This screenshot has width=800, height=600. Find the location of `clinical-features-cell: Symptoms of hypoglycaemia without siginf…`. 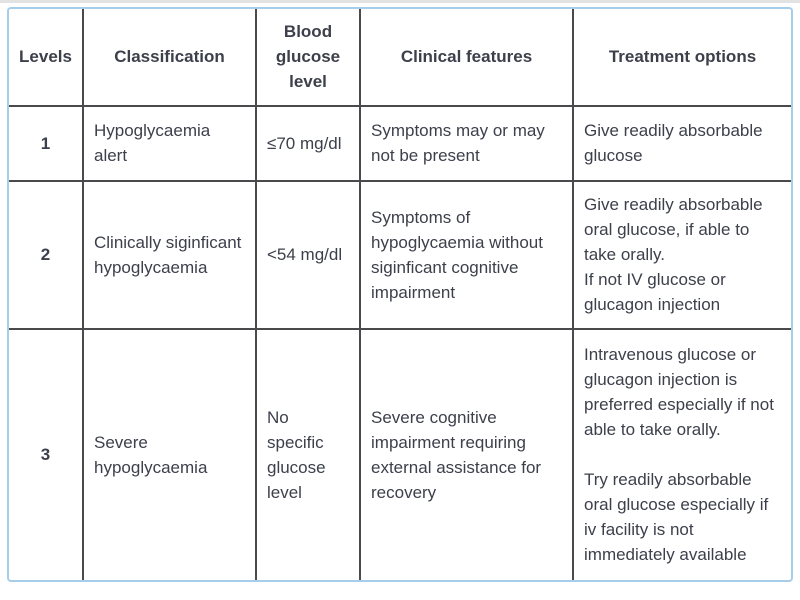

clinical-features-cell: Symptoms of hypoglycaemia without siginf… is located at coordinates (466, 254).